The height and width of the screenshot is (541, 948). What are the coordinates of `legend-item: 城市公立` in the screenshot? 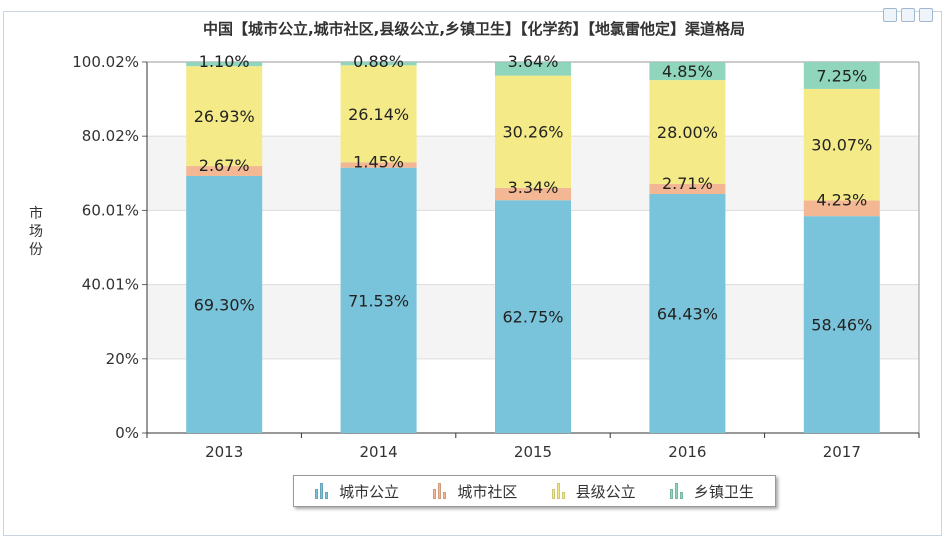 It's located at (357, 491).